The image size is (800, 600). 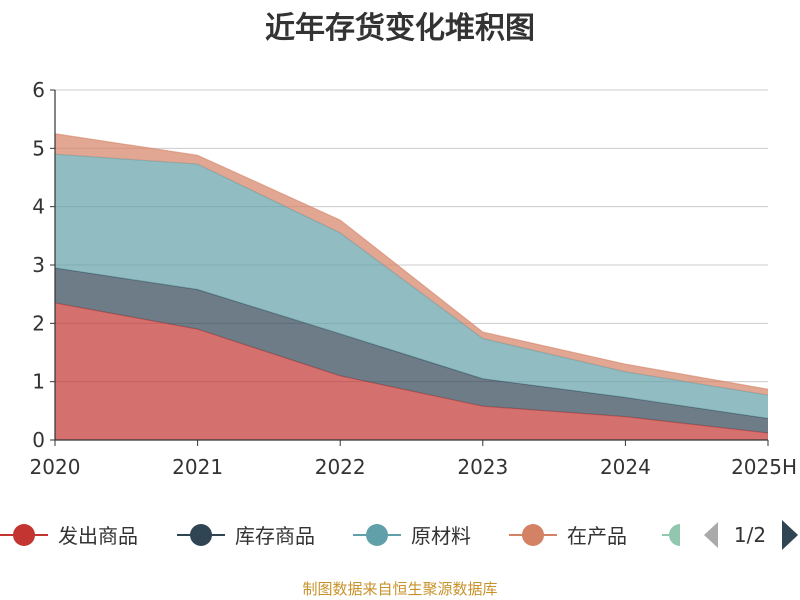 What do you see at coordinates (441, 536) in the screenshot?
I see `legend-label: 原材料` at bounding box center [441, 536].